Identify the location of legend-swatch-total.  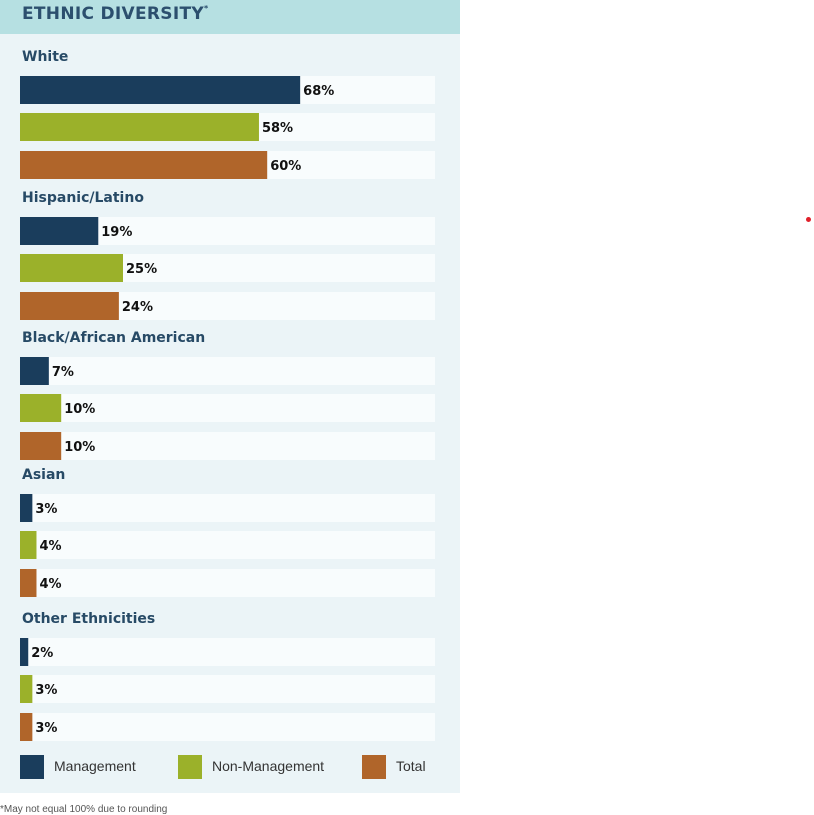
(374, 767).